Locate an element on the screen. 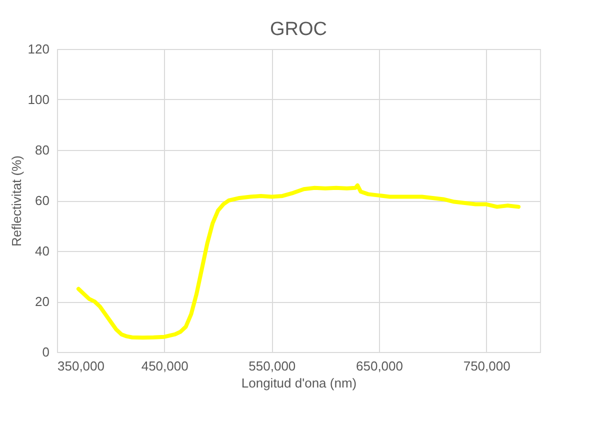 Image resolution: width=590 pixels, height=425 pixels. x-tick-label: 350,000 is located at coordinates (81, 366).